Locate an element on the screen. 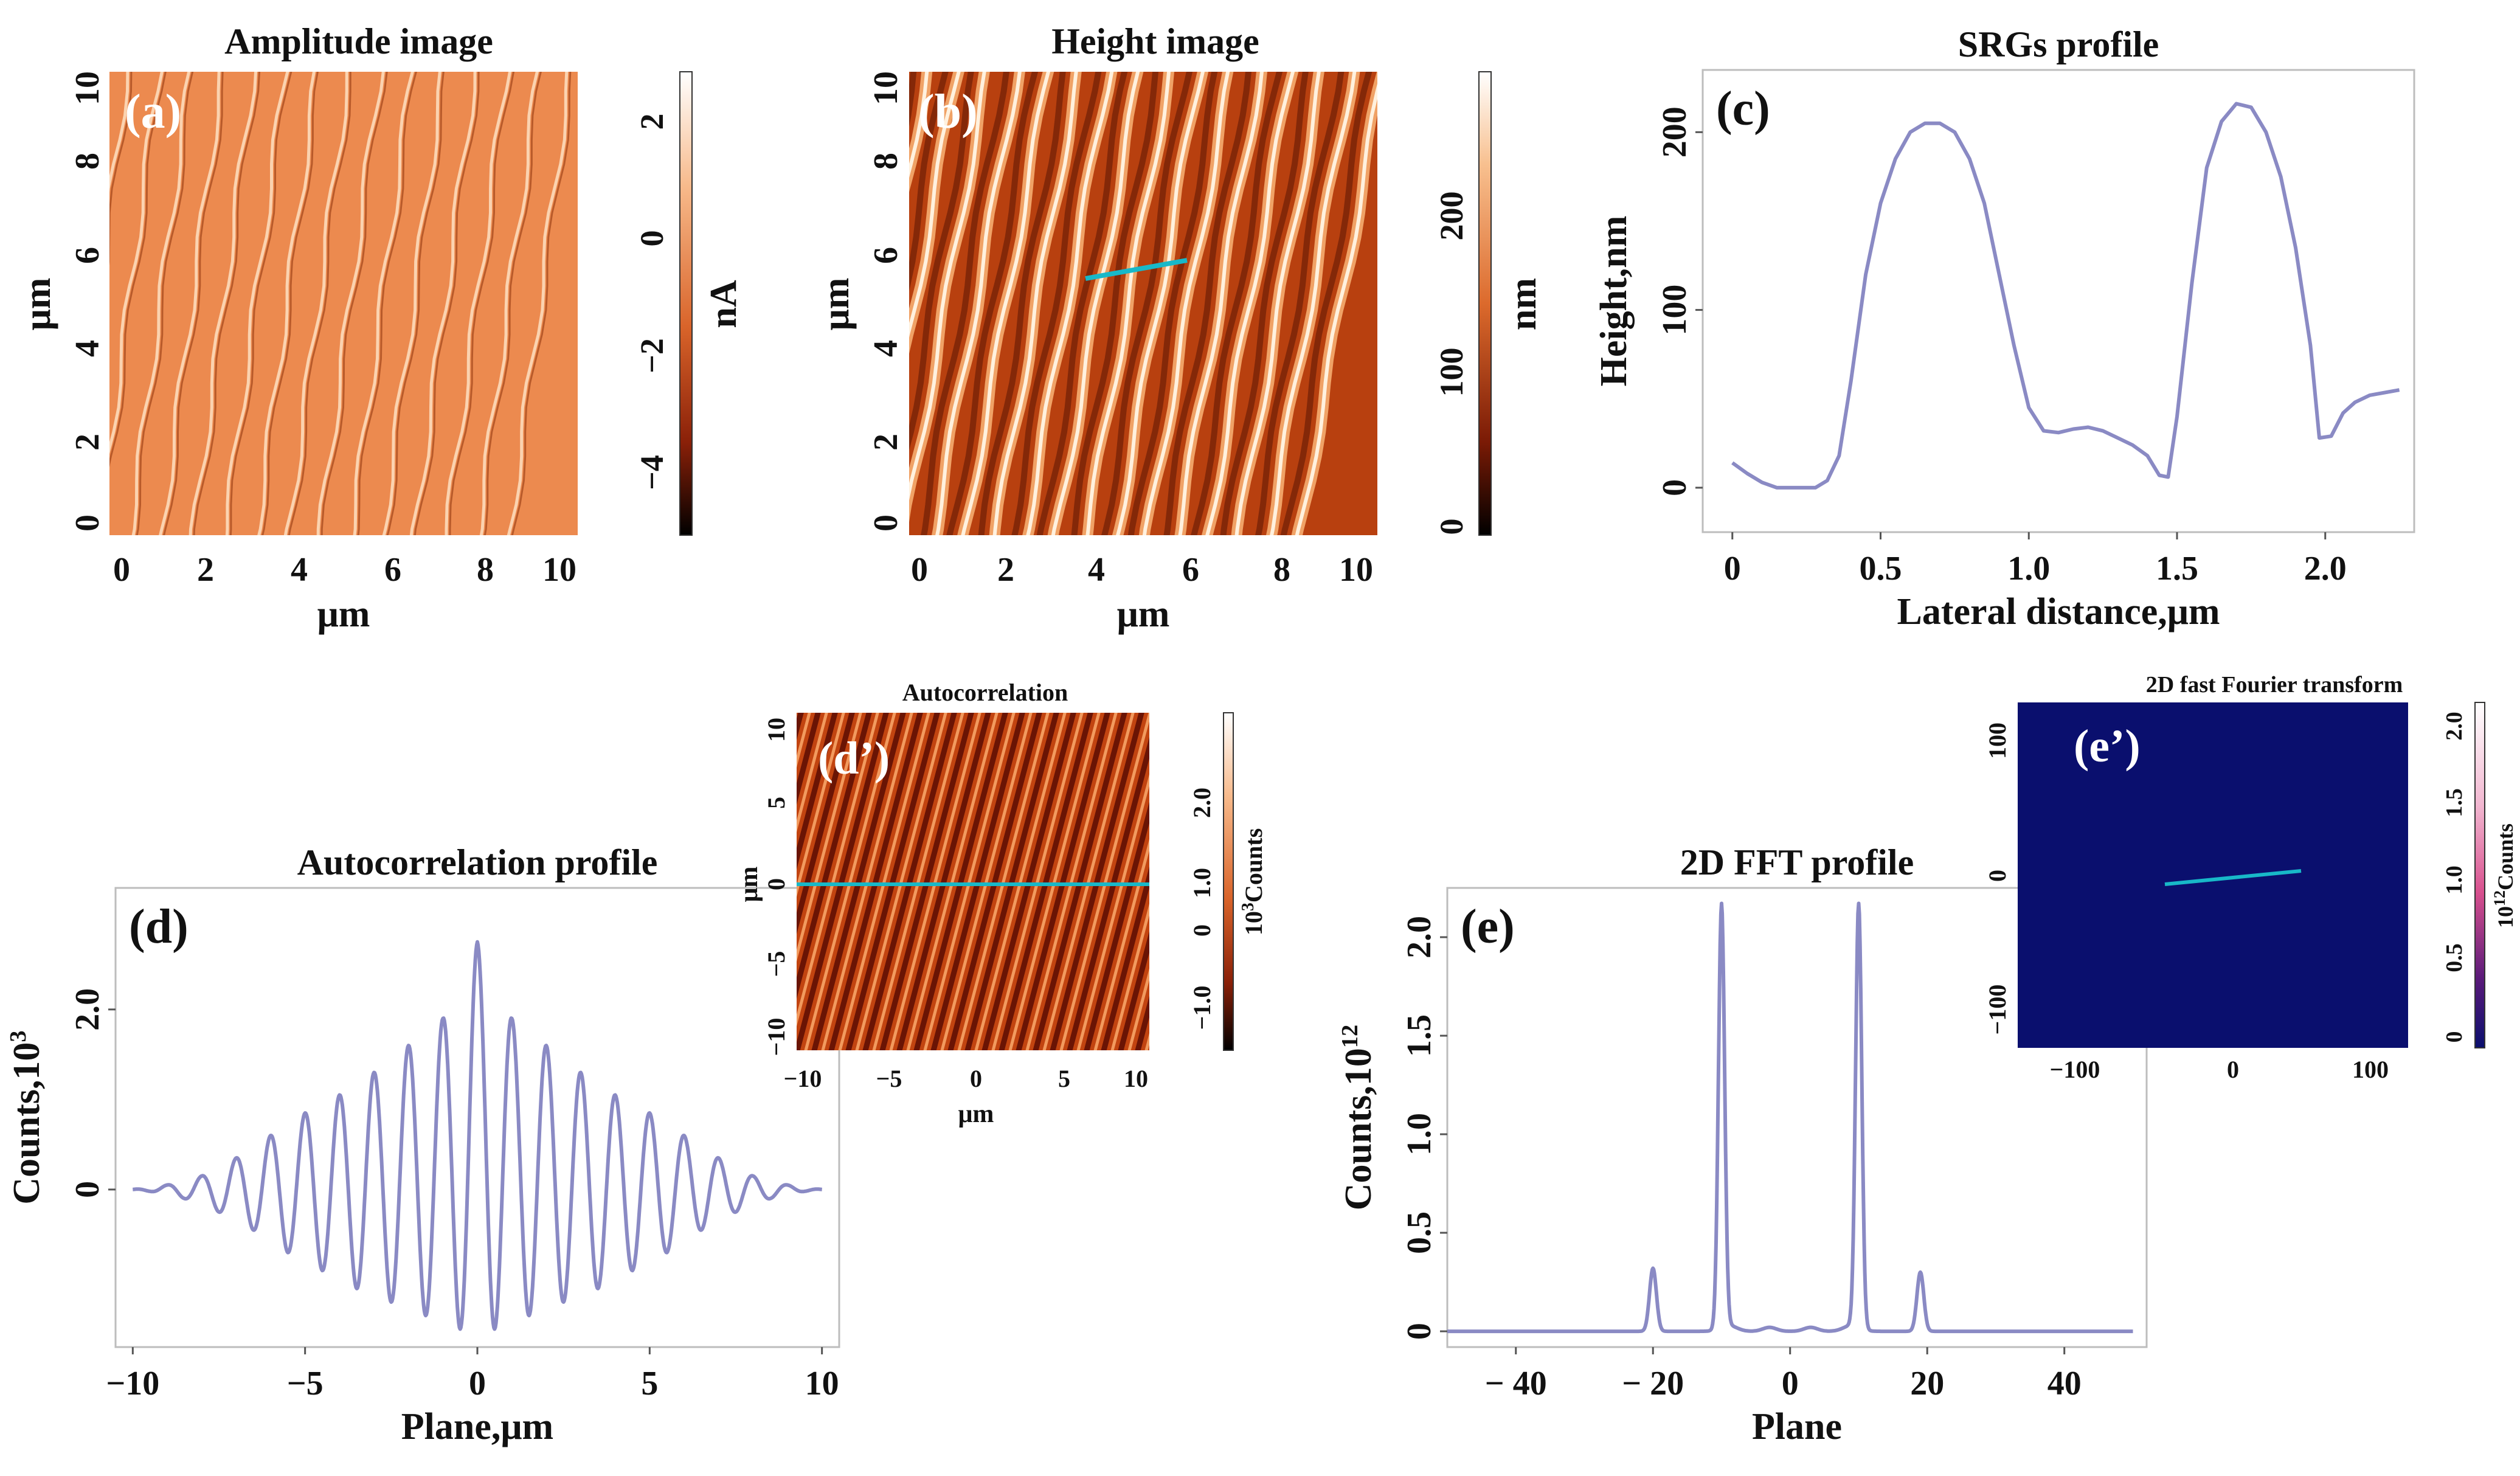 The width and height of the screenshot is (2520, 1476). panel-e-prime-cbar-tick: 1.0 is located at coordinates (2454, 880).